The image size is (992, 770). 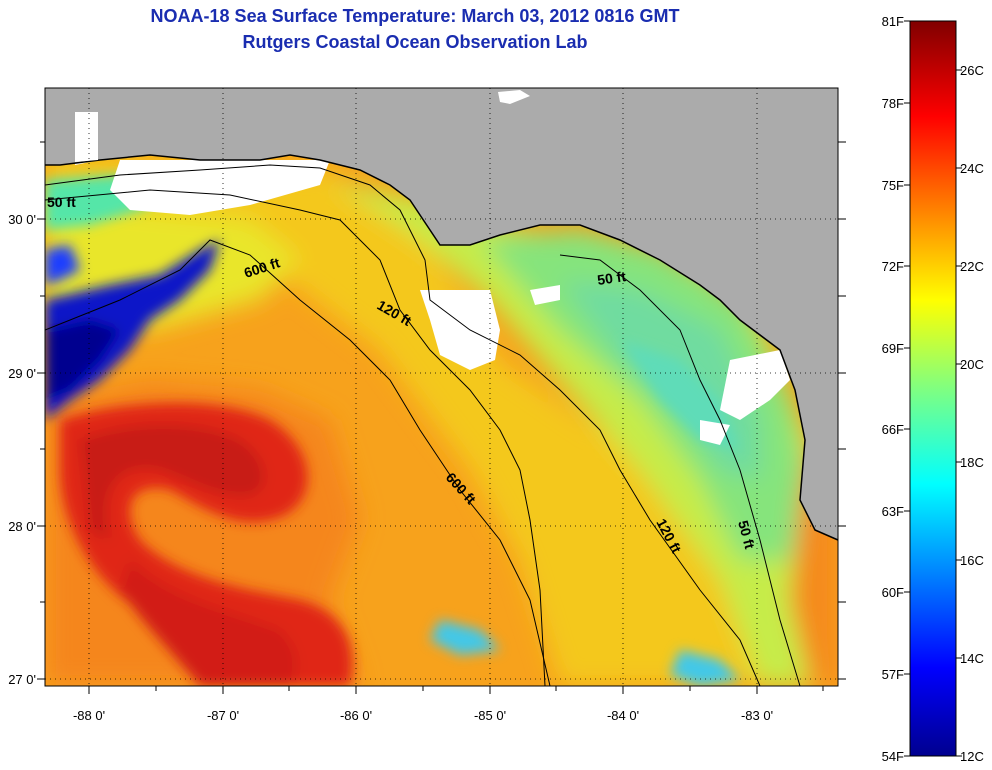 What do you see at coordinates (223, 715) in the screenshot?
I see `lon-label: -87 0'` at bounding box center [223, 715].